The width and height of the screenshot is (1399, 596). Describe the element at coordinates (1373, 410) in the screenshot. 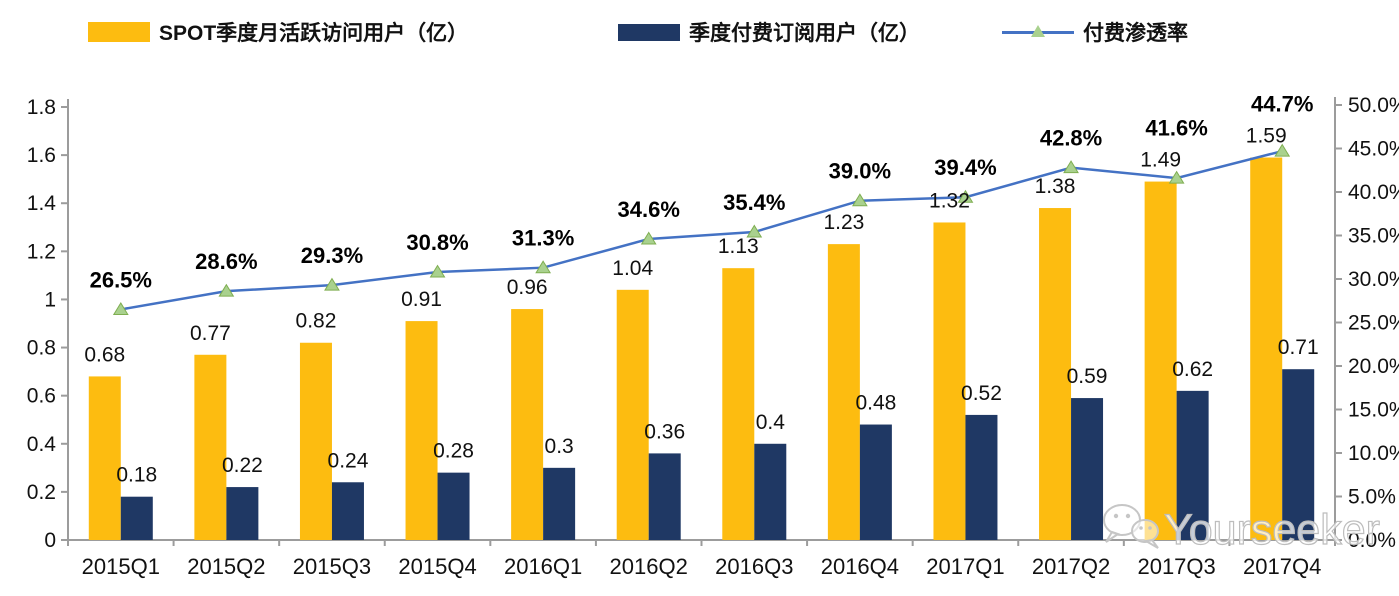

I see `right-axis-tick-label: 15.0%` at that location.